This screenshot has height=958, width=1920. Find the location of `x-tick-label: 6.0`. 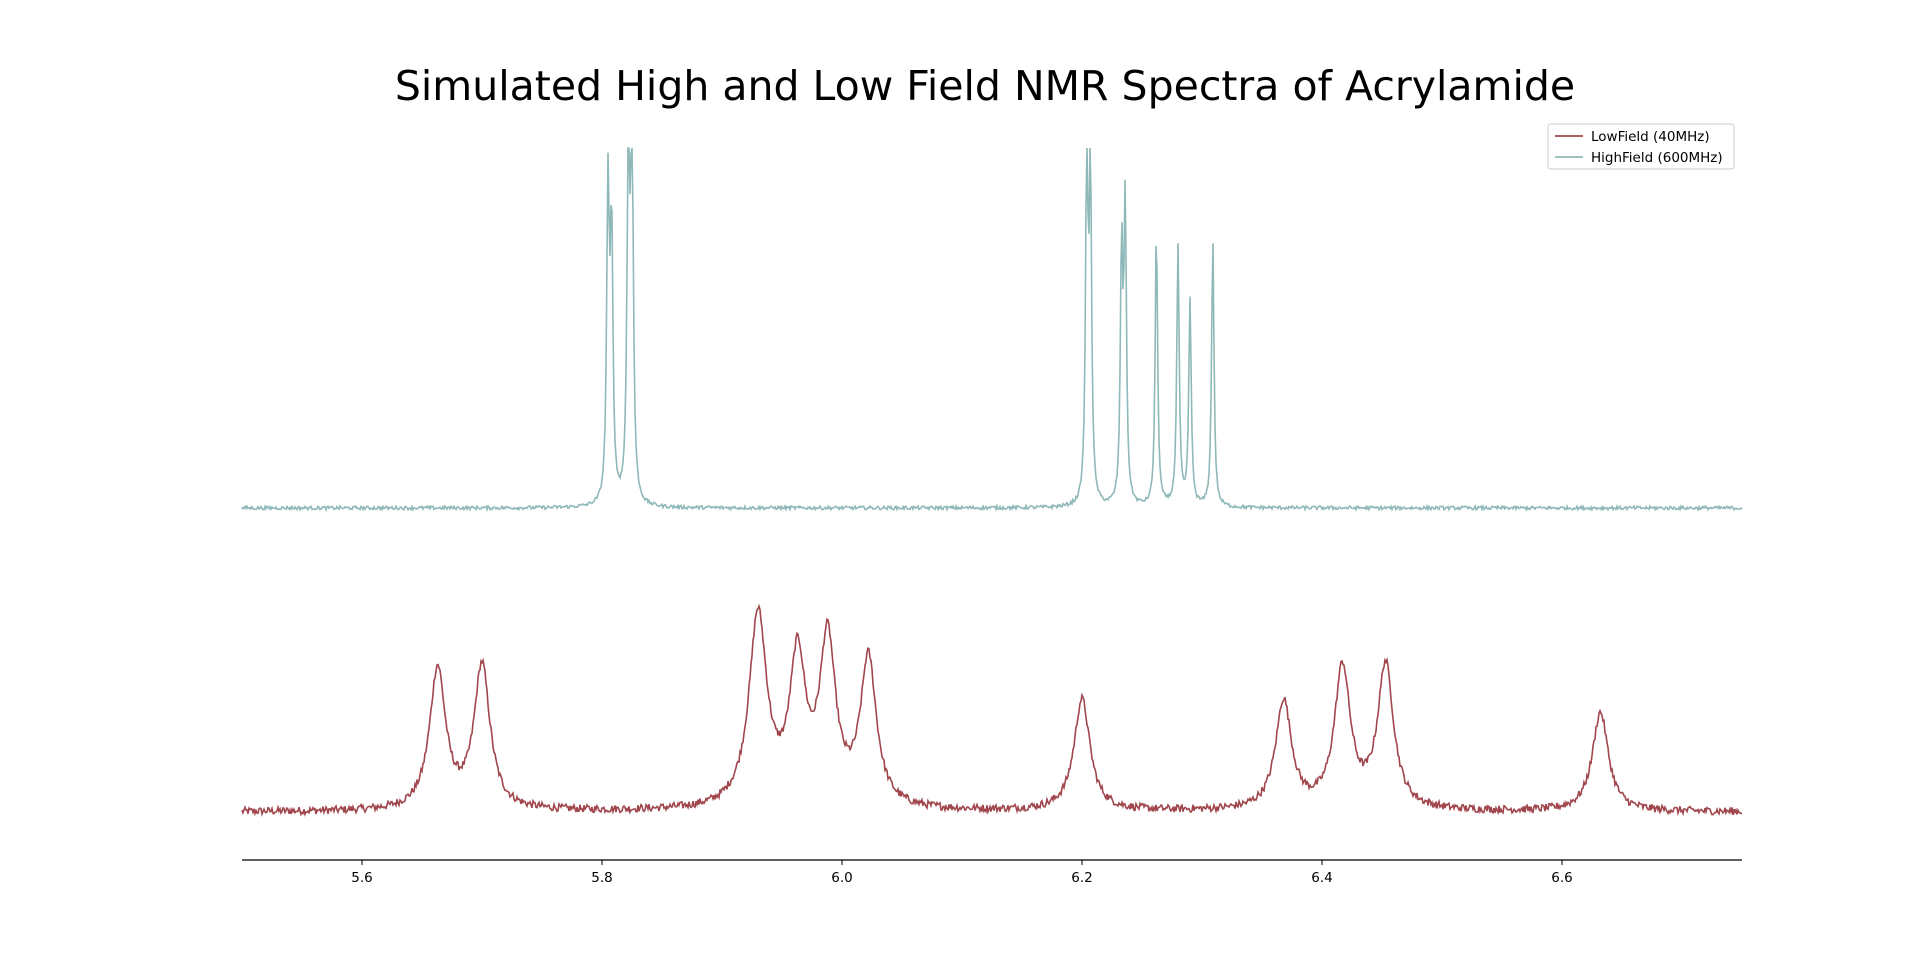

x-tick-label: 6.0 is located at coordinates (841, 878).